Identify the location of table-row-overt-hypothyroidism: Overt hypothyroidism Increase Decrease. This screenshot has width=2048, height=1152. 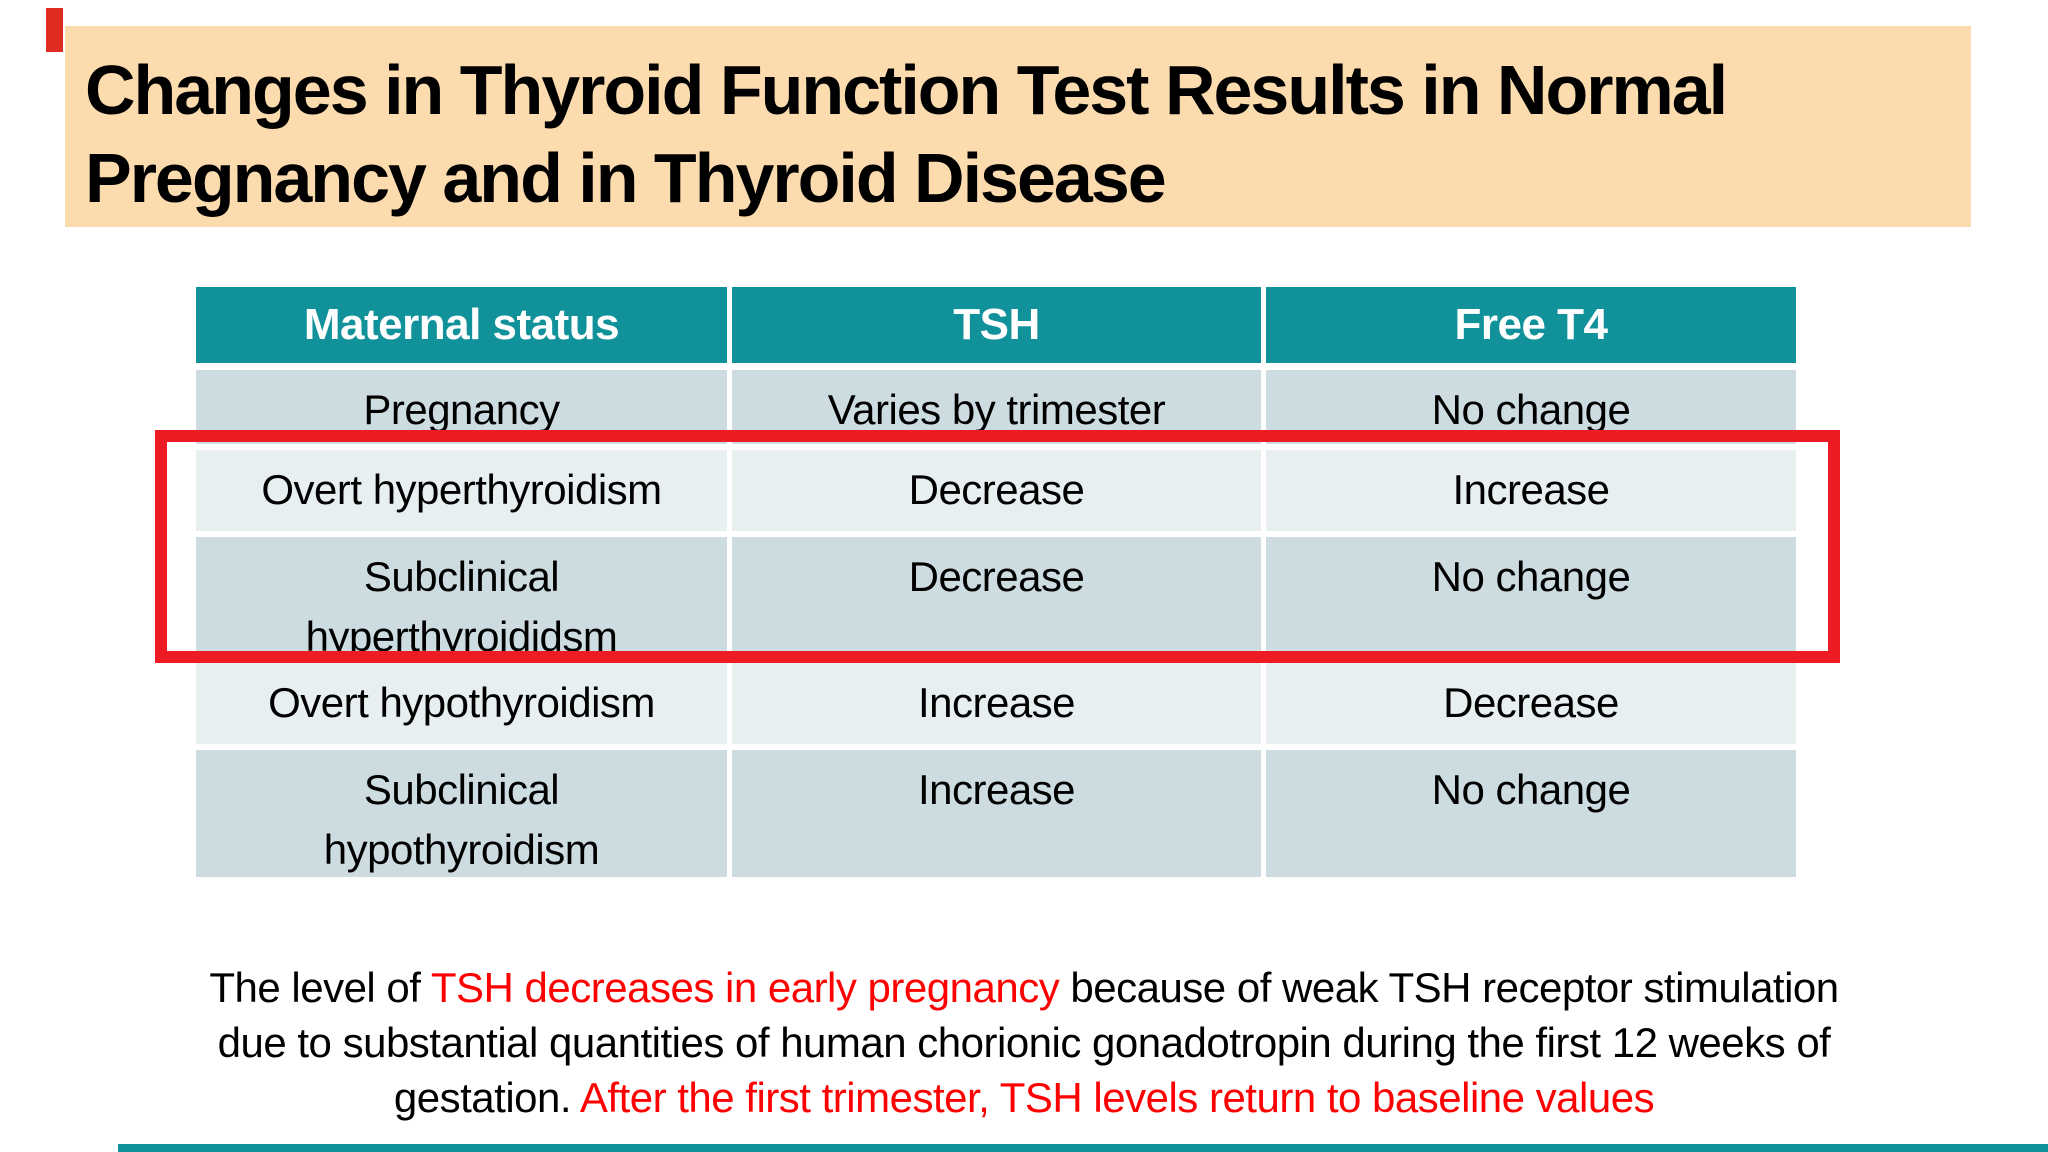
(996, 703).